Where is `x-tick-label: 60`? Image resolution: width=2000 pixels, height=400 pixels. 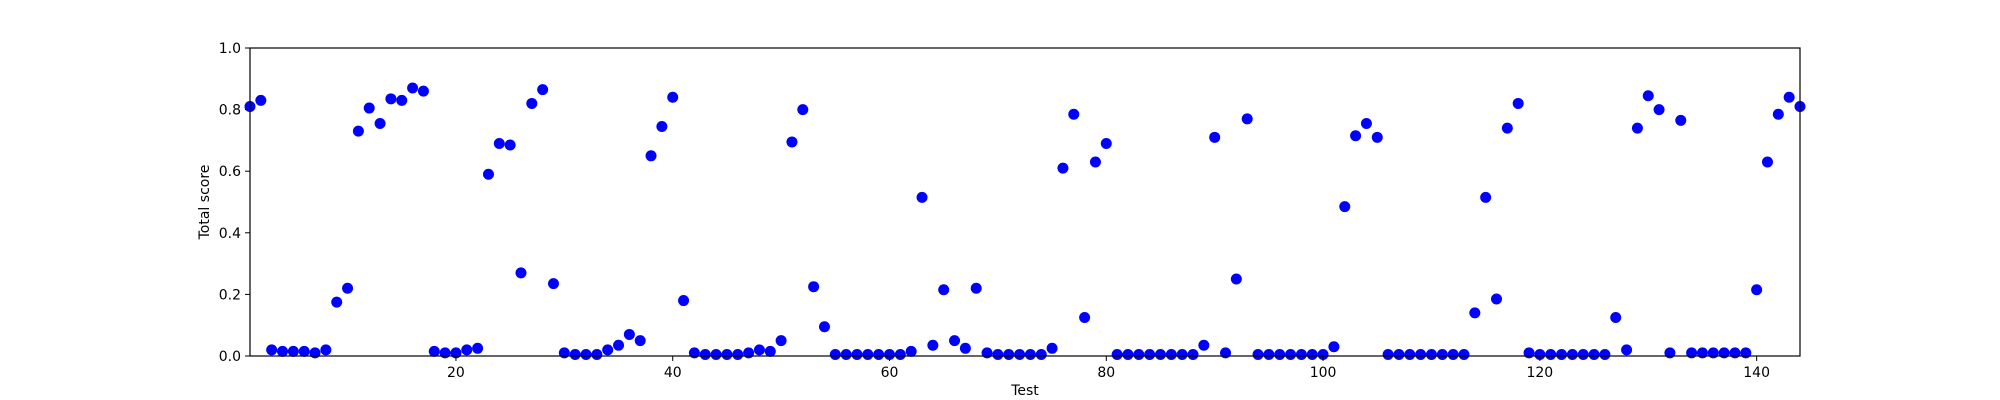 x-tick-label: 60 is located at coordinates (890, 373).